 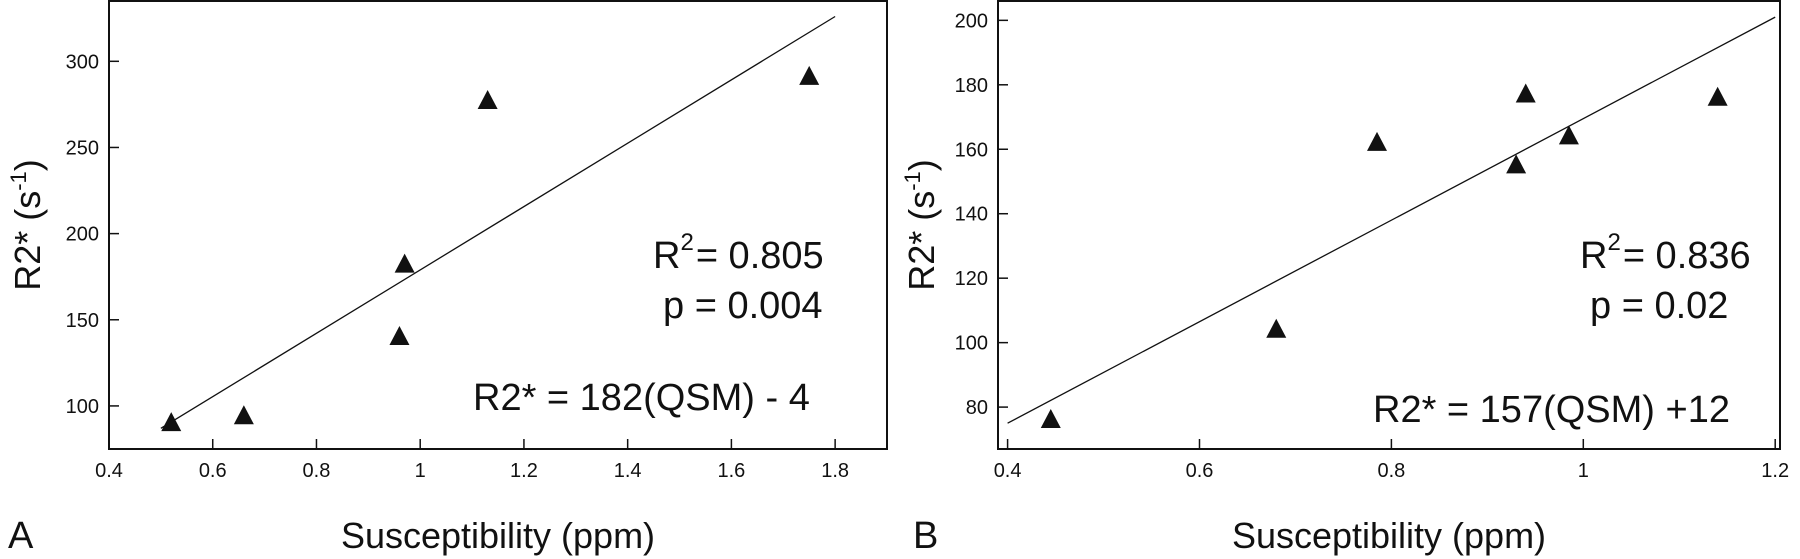 What do you see at coordinates (971, 86) in the screenshot?
I see `y-tick-label: 180` at bounding box center [971, 86].